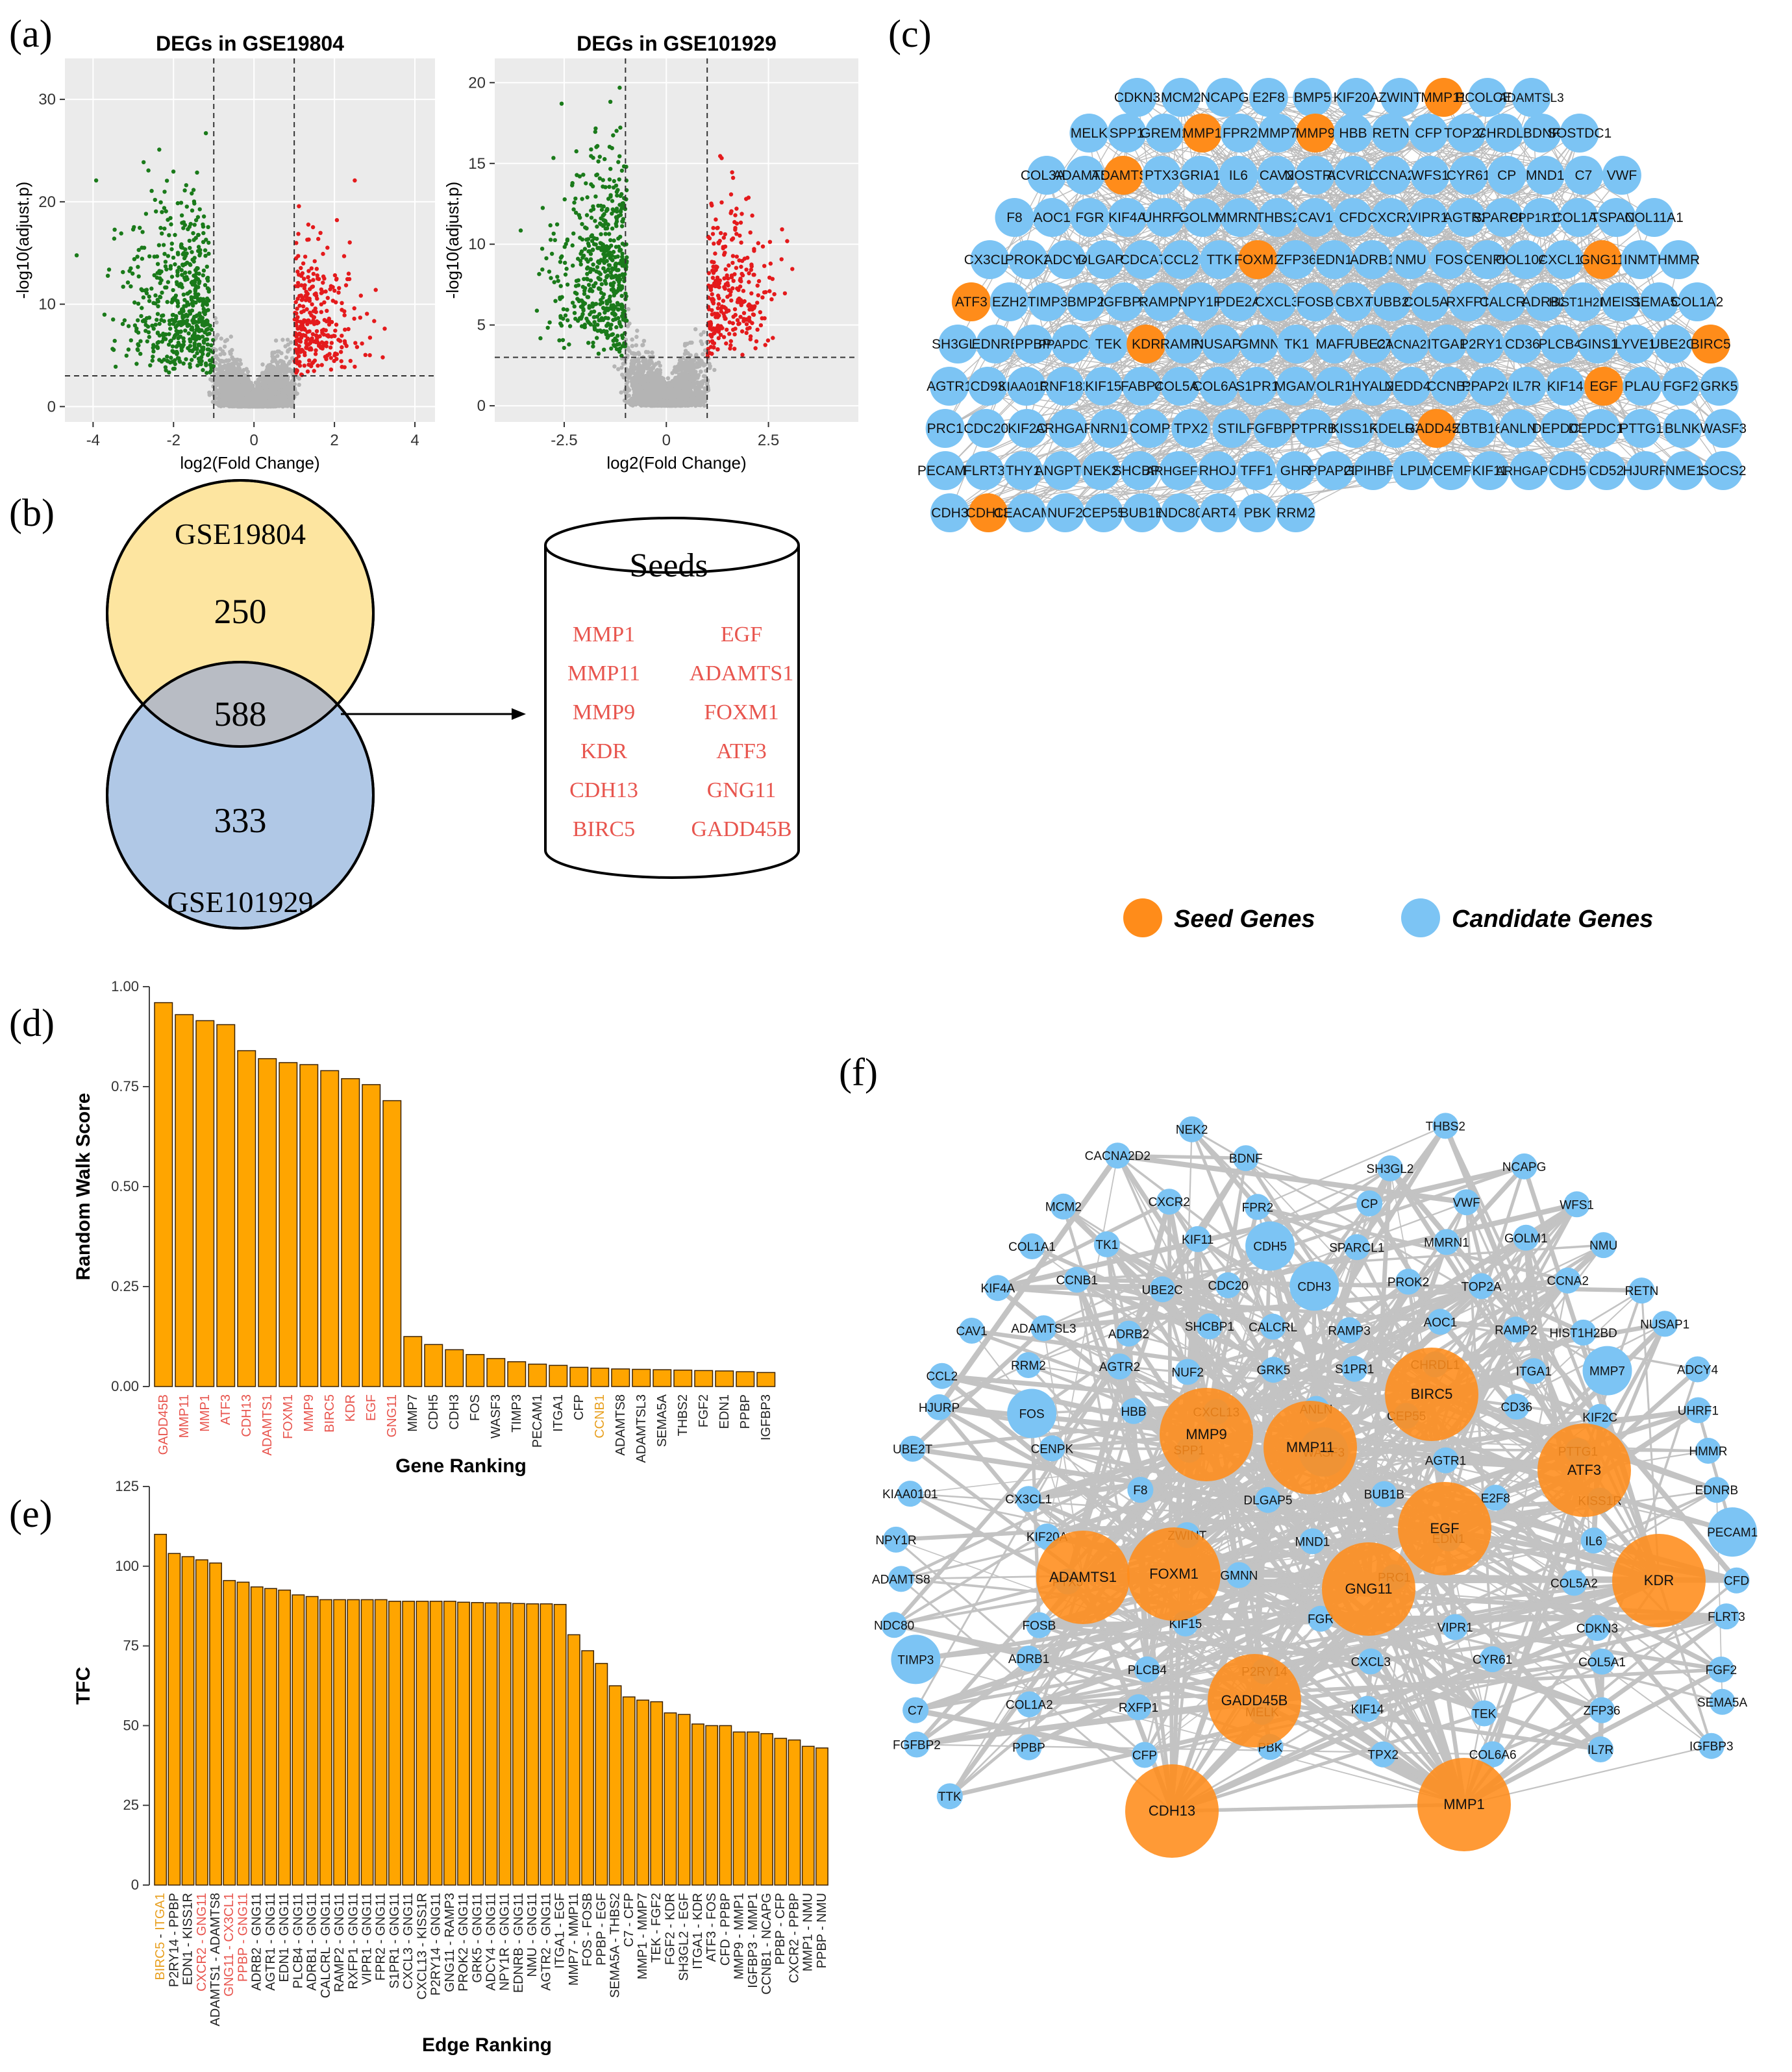 The height and width of the screenshot is (2072, 1792). Describe the element at coordinates (662, 1420) in the screenshot. I see `x-tick-label: SEMA5A` at that location.